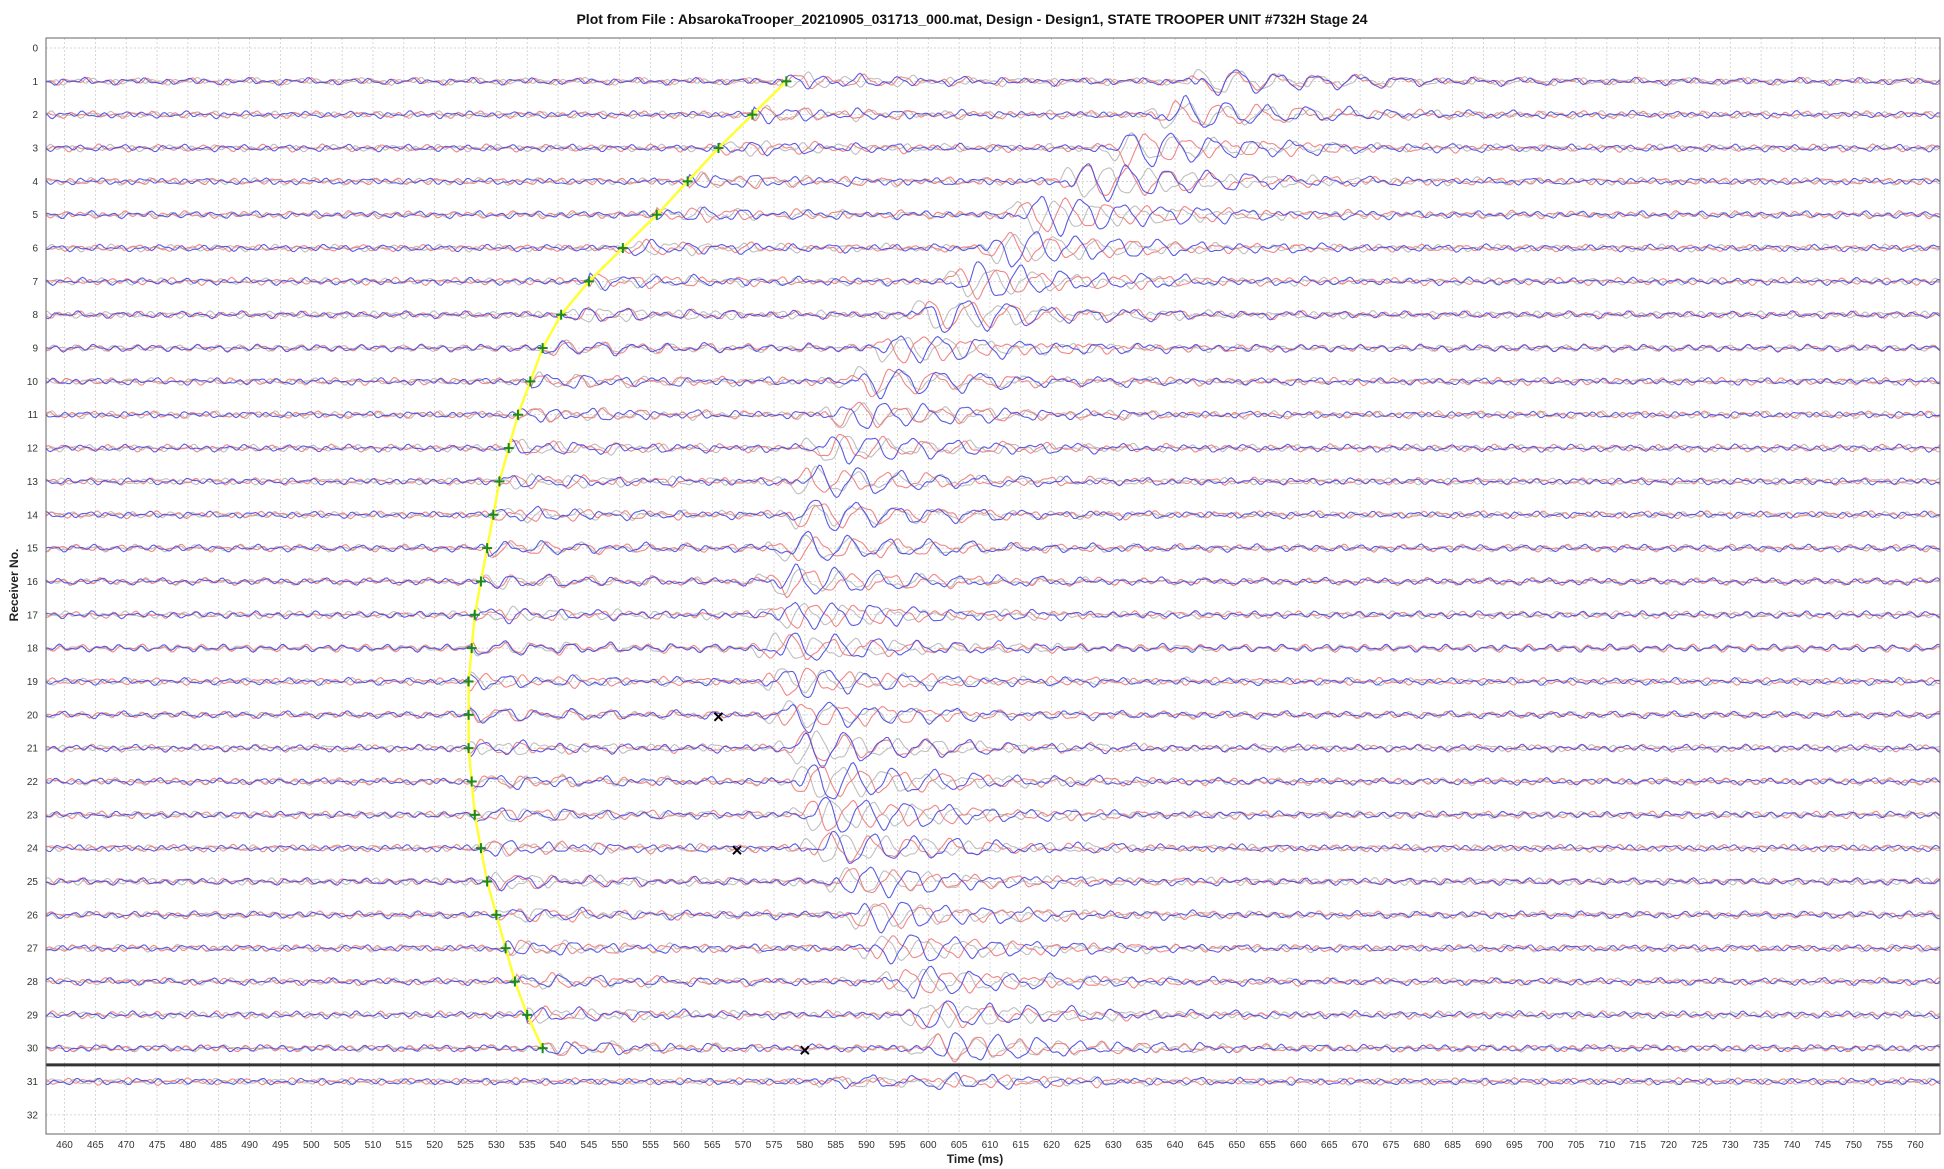  I want to click on x-tick-label: 490, so click(249, 1145).